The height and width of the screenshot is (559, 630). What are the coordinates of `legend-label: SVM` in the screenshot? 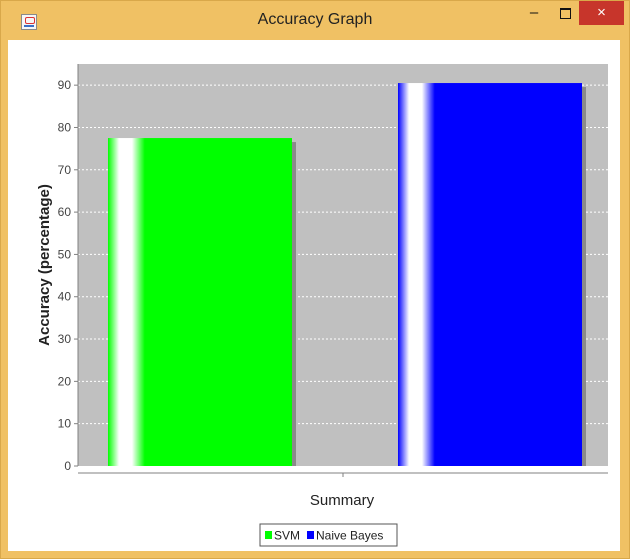 It's located at (287, 536).